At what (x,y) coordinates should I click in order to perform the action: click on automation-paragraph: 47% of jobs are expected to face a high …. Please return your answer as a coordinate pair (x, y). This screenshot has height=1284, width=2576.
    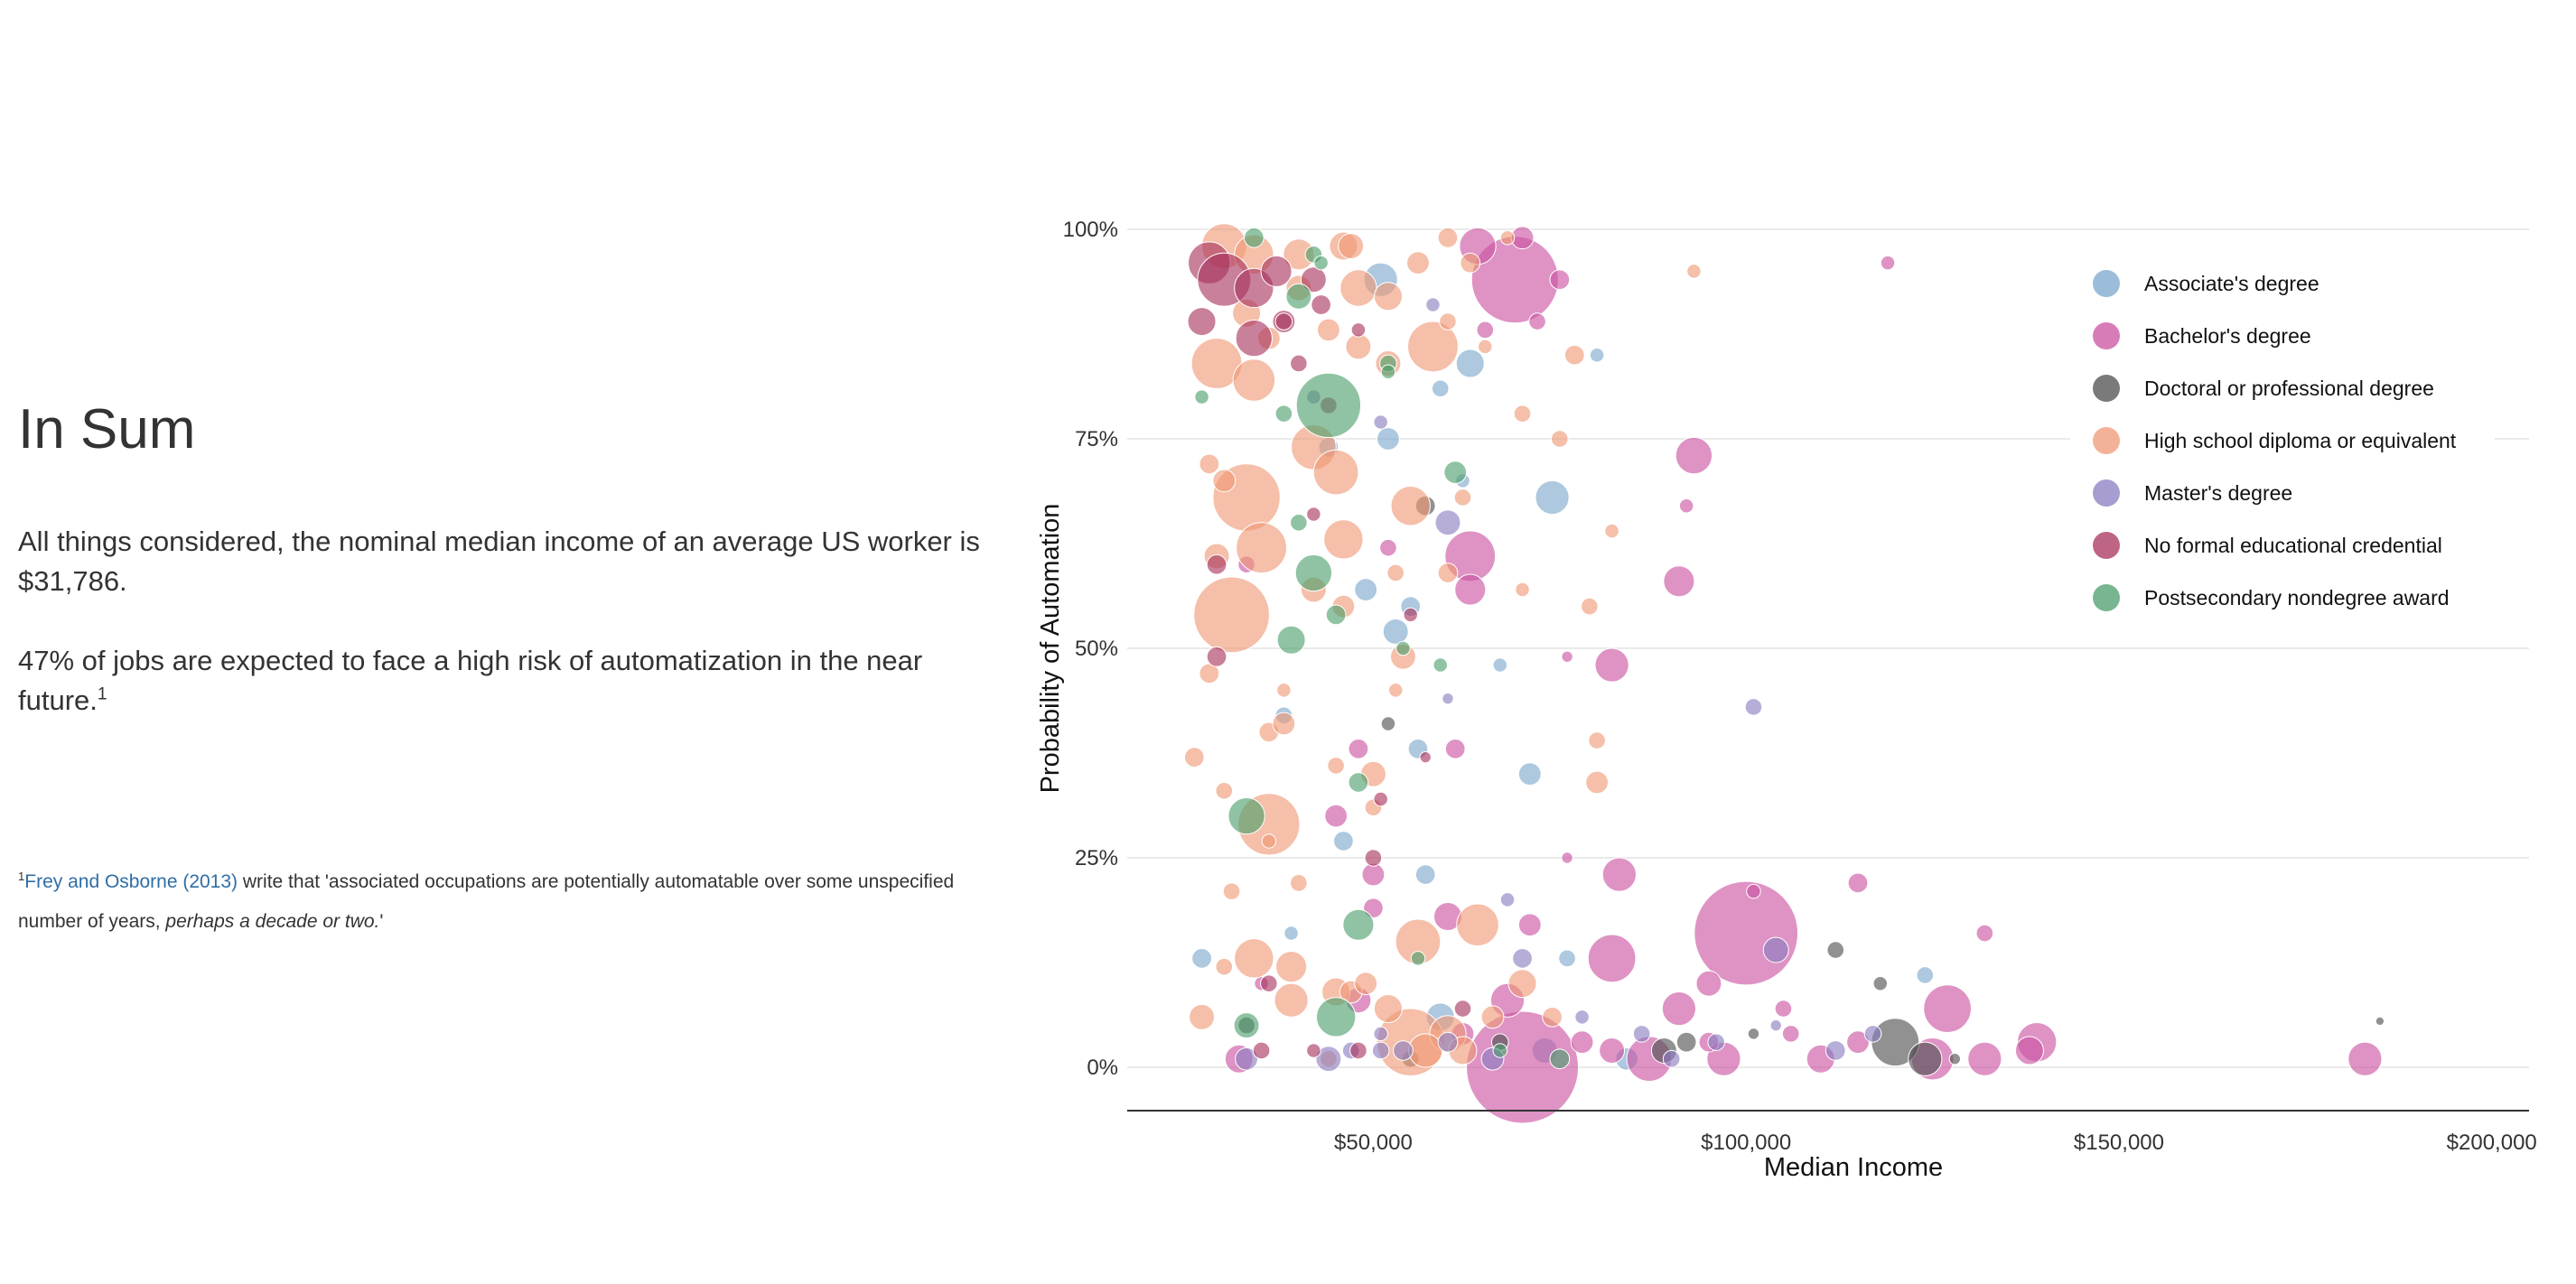
    Looking at the image, I should click on (510, 681).